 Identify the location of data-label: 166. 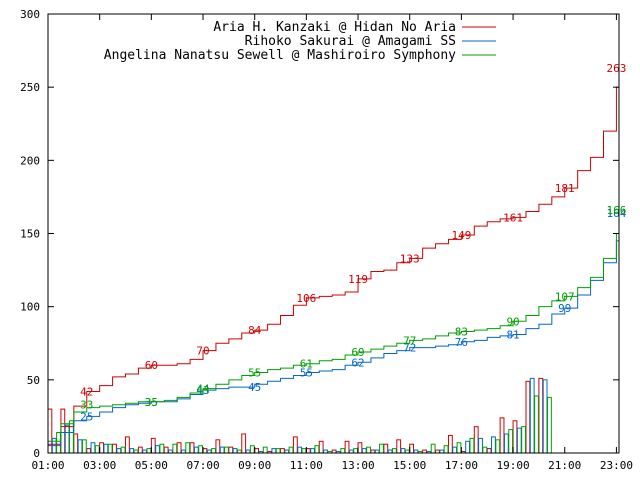
(616, 210).